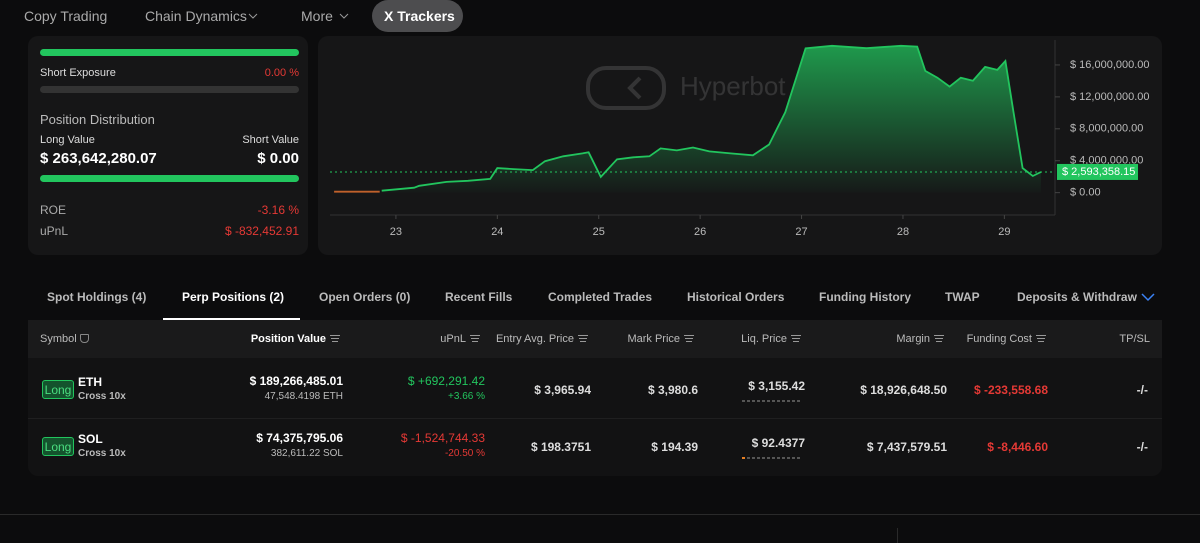  I want to click on row-divider, so click(595, 418).